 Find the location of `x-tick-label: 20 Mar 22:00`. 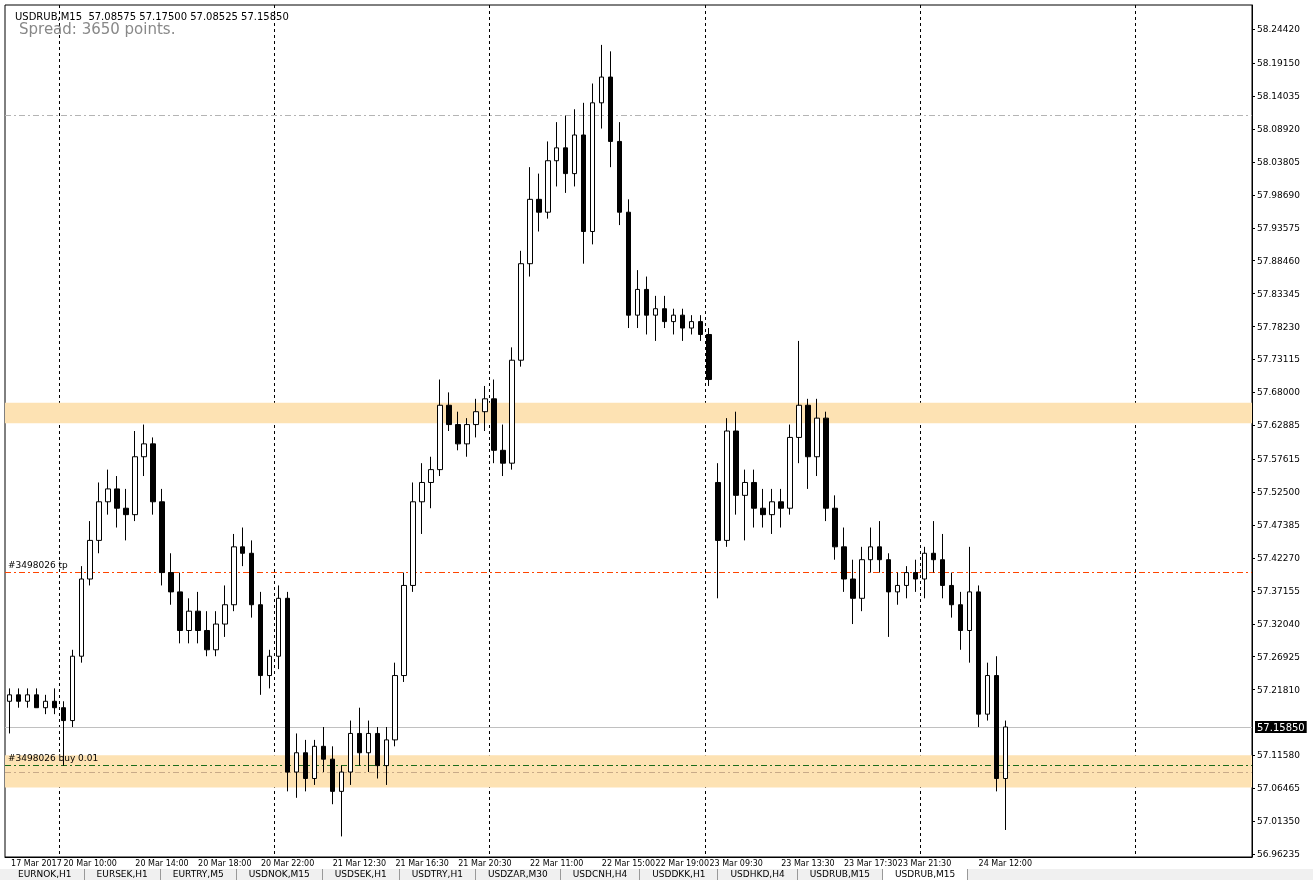

x-tick-label: 20 Mar 22:00 is located at coordinates (287, 863).